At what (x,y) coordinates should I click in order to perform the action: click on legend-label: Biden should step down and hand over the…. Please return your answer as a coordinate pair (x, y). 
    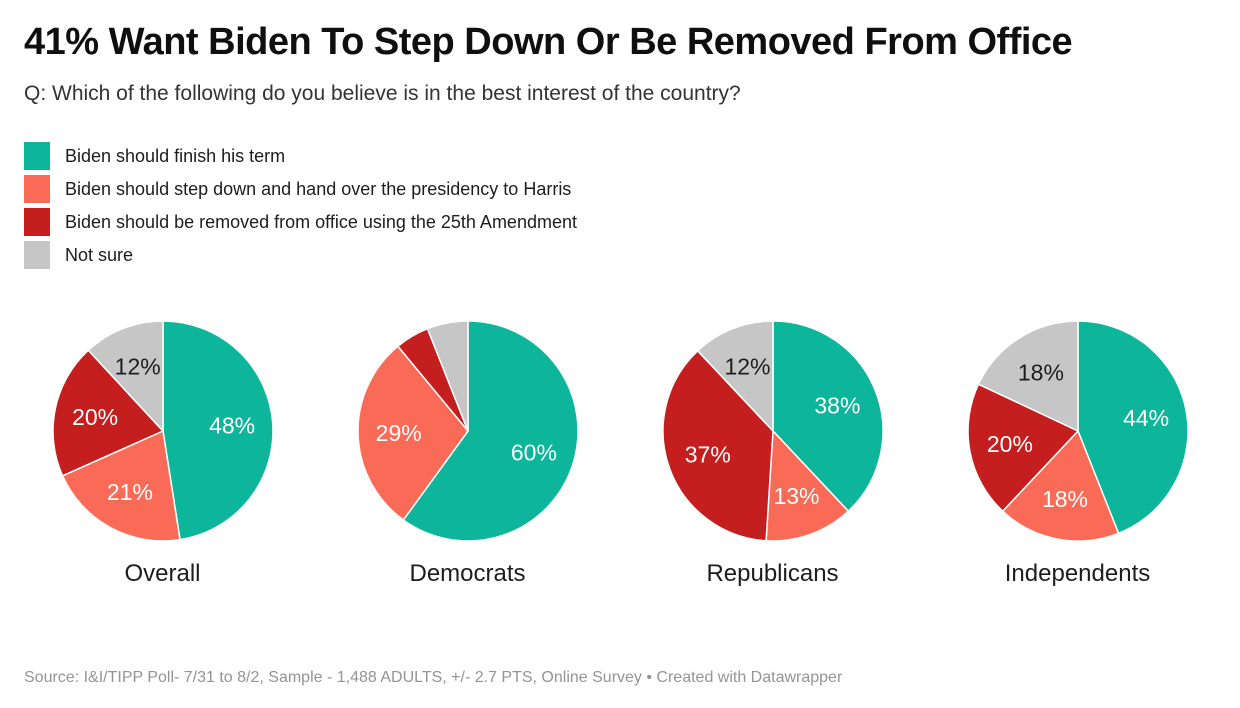
    Looking at the image, I should click on (318, 189).